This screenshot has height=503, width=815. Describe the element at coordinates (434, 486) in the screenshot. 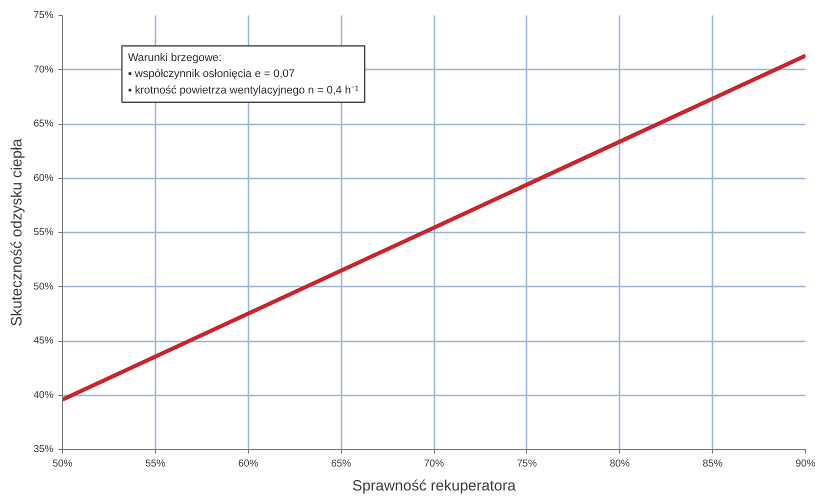

I see `x-axis-title: Sprawność rekuperatora` at that location.